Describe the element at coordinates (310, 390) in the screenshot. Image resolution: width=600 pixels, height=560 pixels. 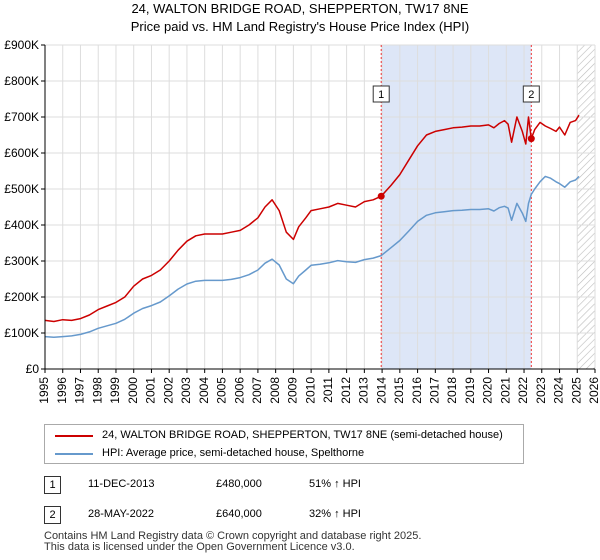
I see `x-tick-label: 2010` at that location.